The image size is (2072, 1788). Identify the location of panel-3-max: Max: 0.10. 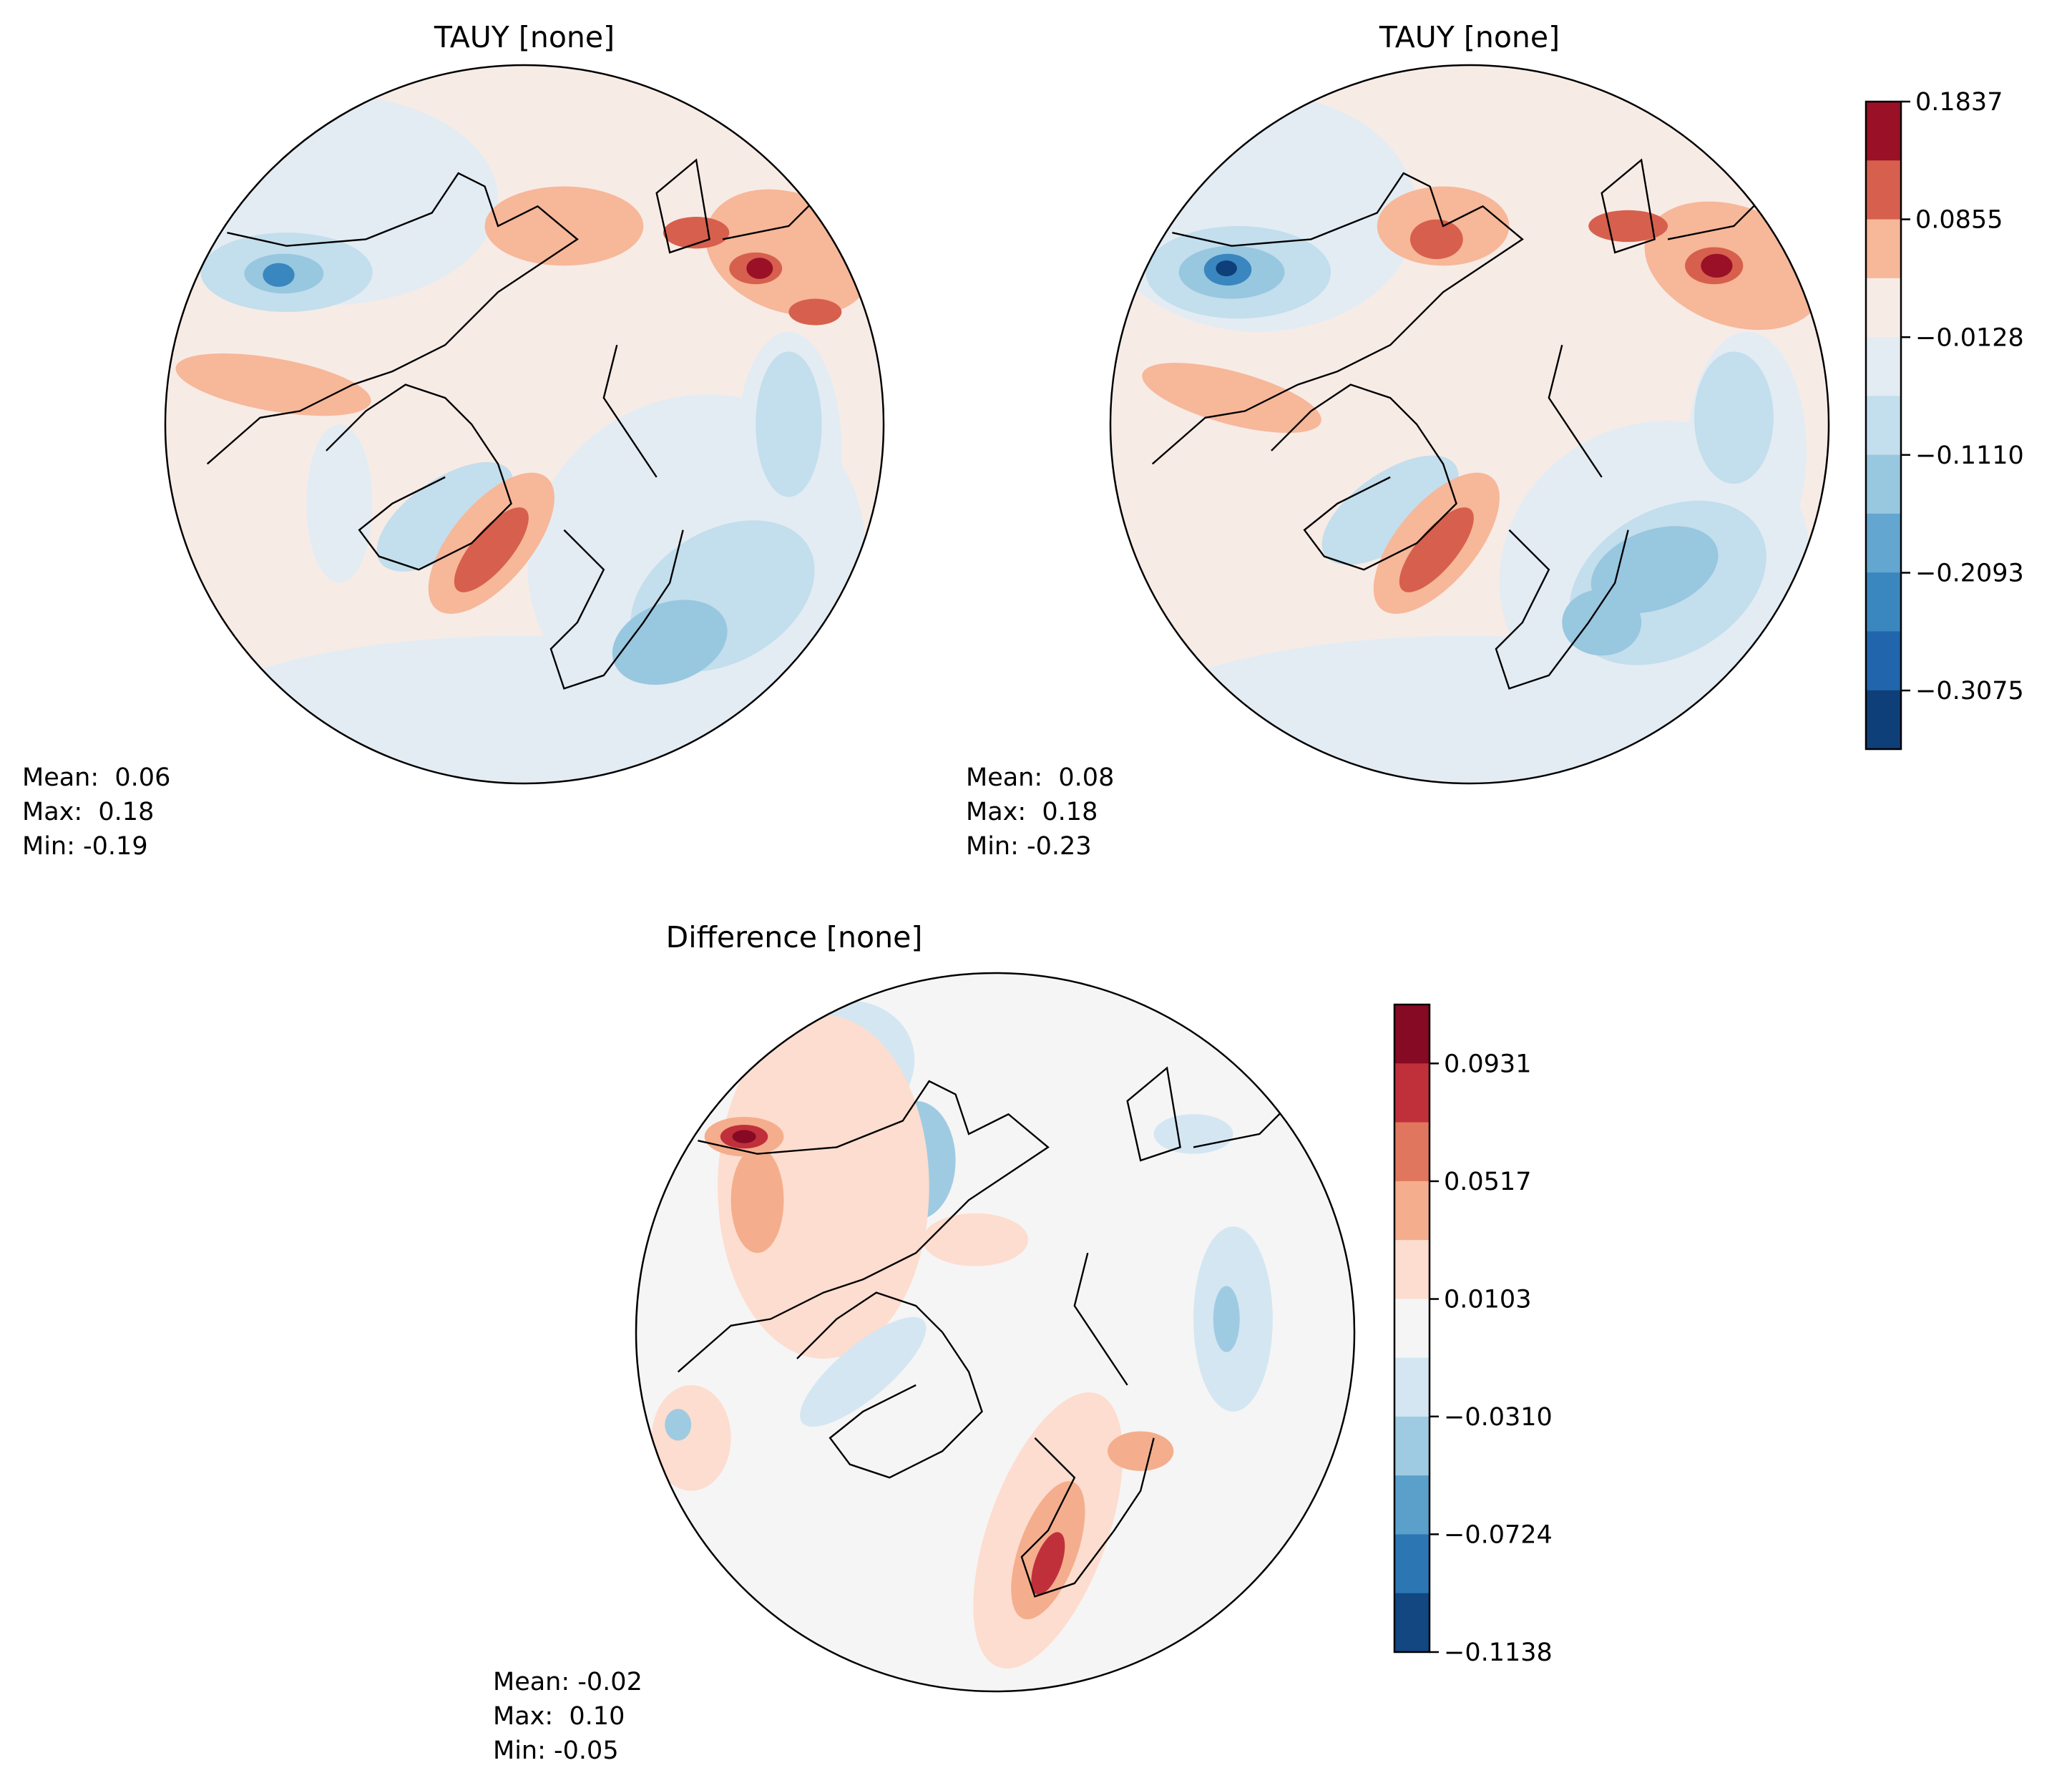
(559, 1716).